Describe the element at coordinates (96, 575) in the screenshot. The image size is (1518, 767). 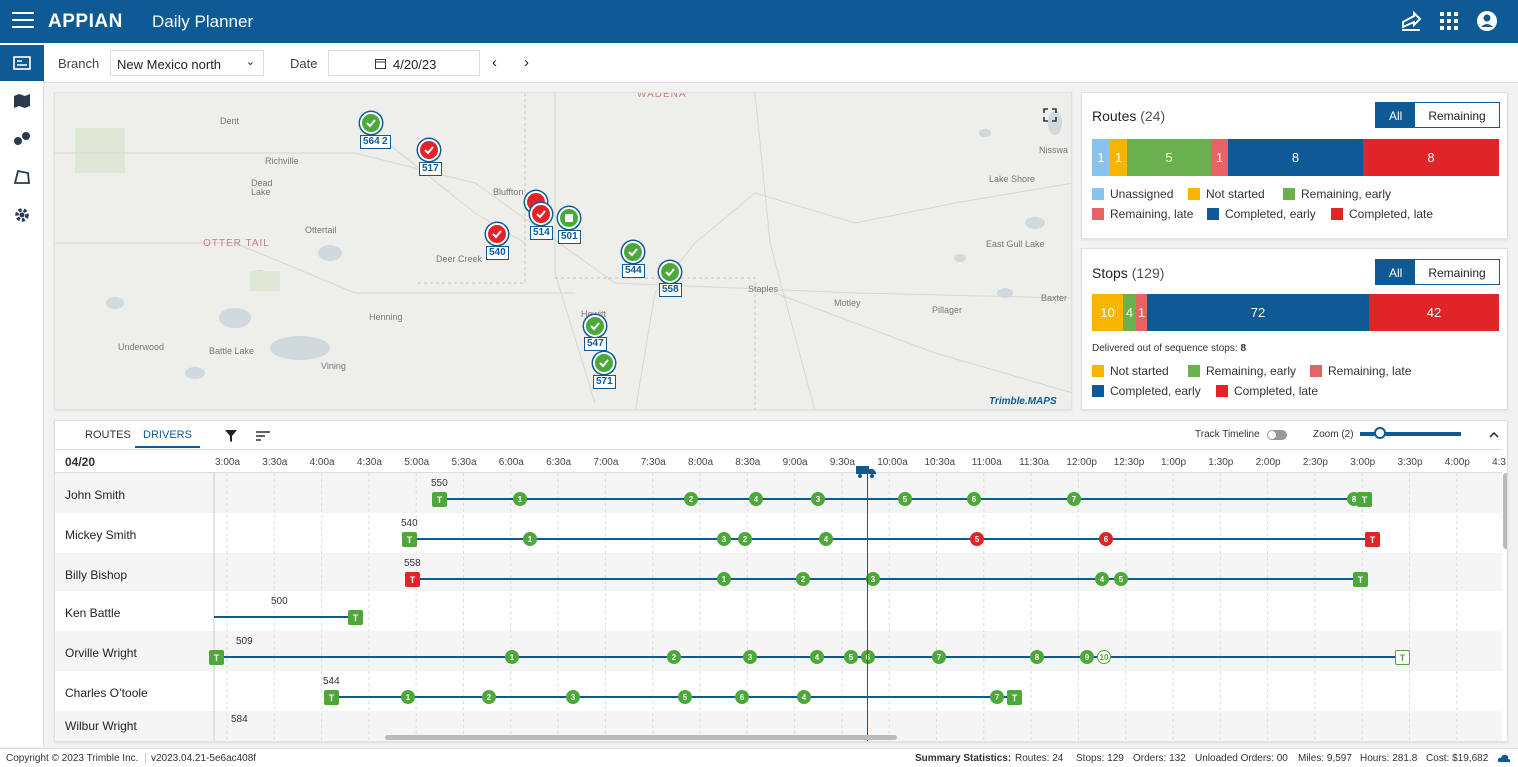
I see `driver-name: Billy Bishop` at that location.